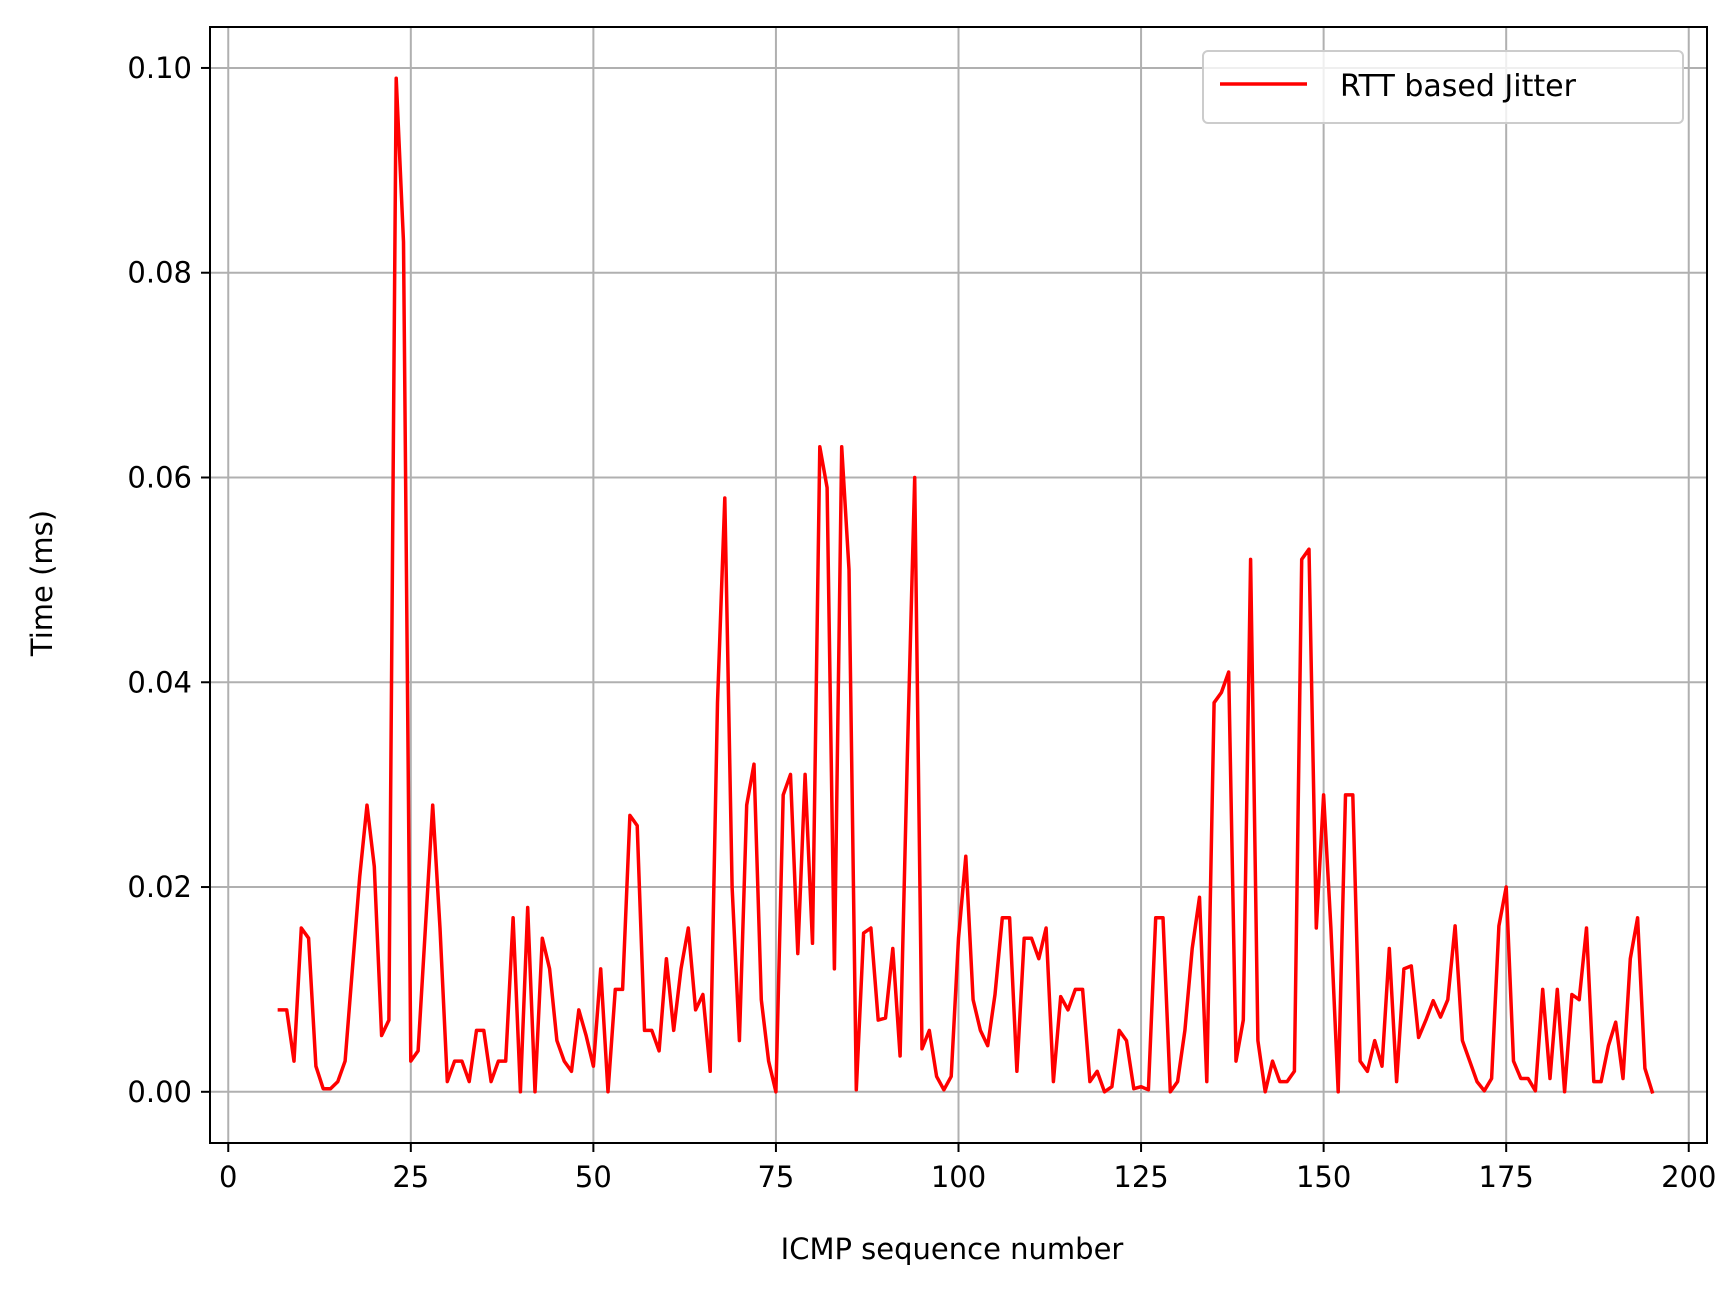 Image resolution: width=1734 pixels, height=1294 pixels. Describe the element at coordinates (410, 1177) in the screenshot. I see `x-tick-label: 25` at that location.